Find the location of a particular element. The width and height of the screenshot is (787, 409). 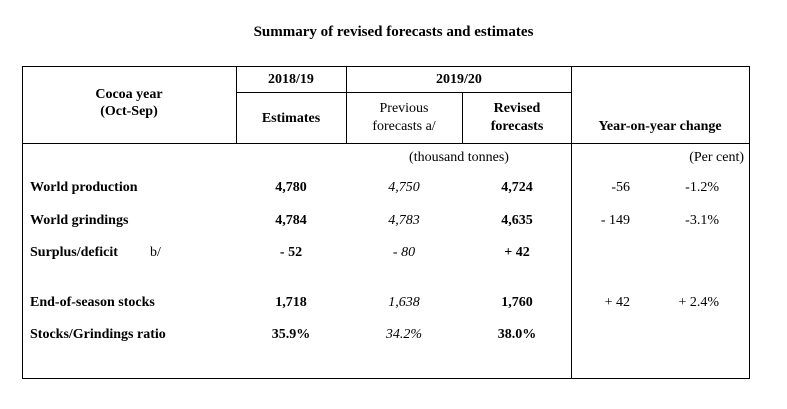

cell-revised: 38.0% is located at coordinates (517, 334).